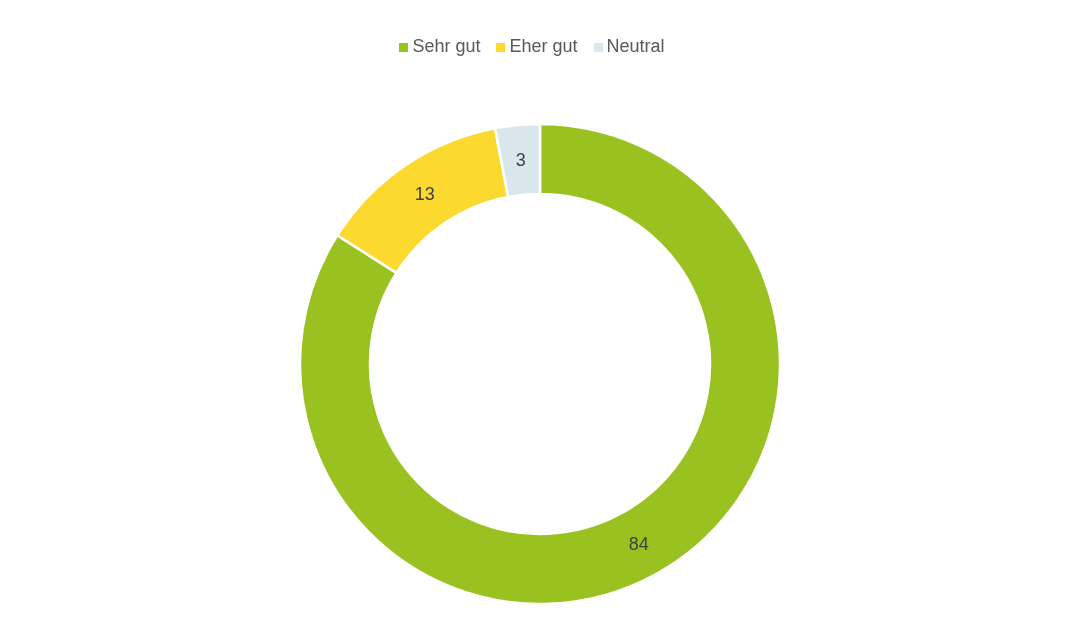  What do you see at coordinates (543, 46) in the screenshot?
I see `legend-label: Eher gut` at bounding box center [543, 46].